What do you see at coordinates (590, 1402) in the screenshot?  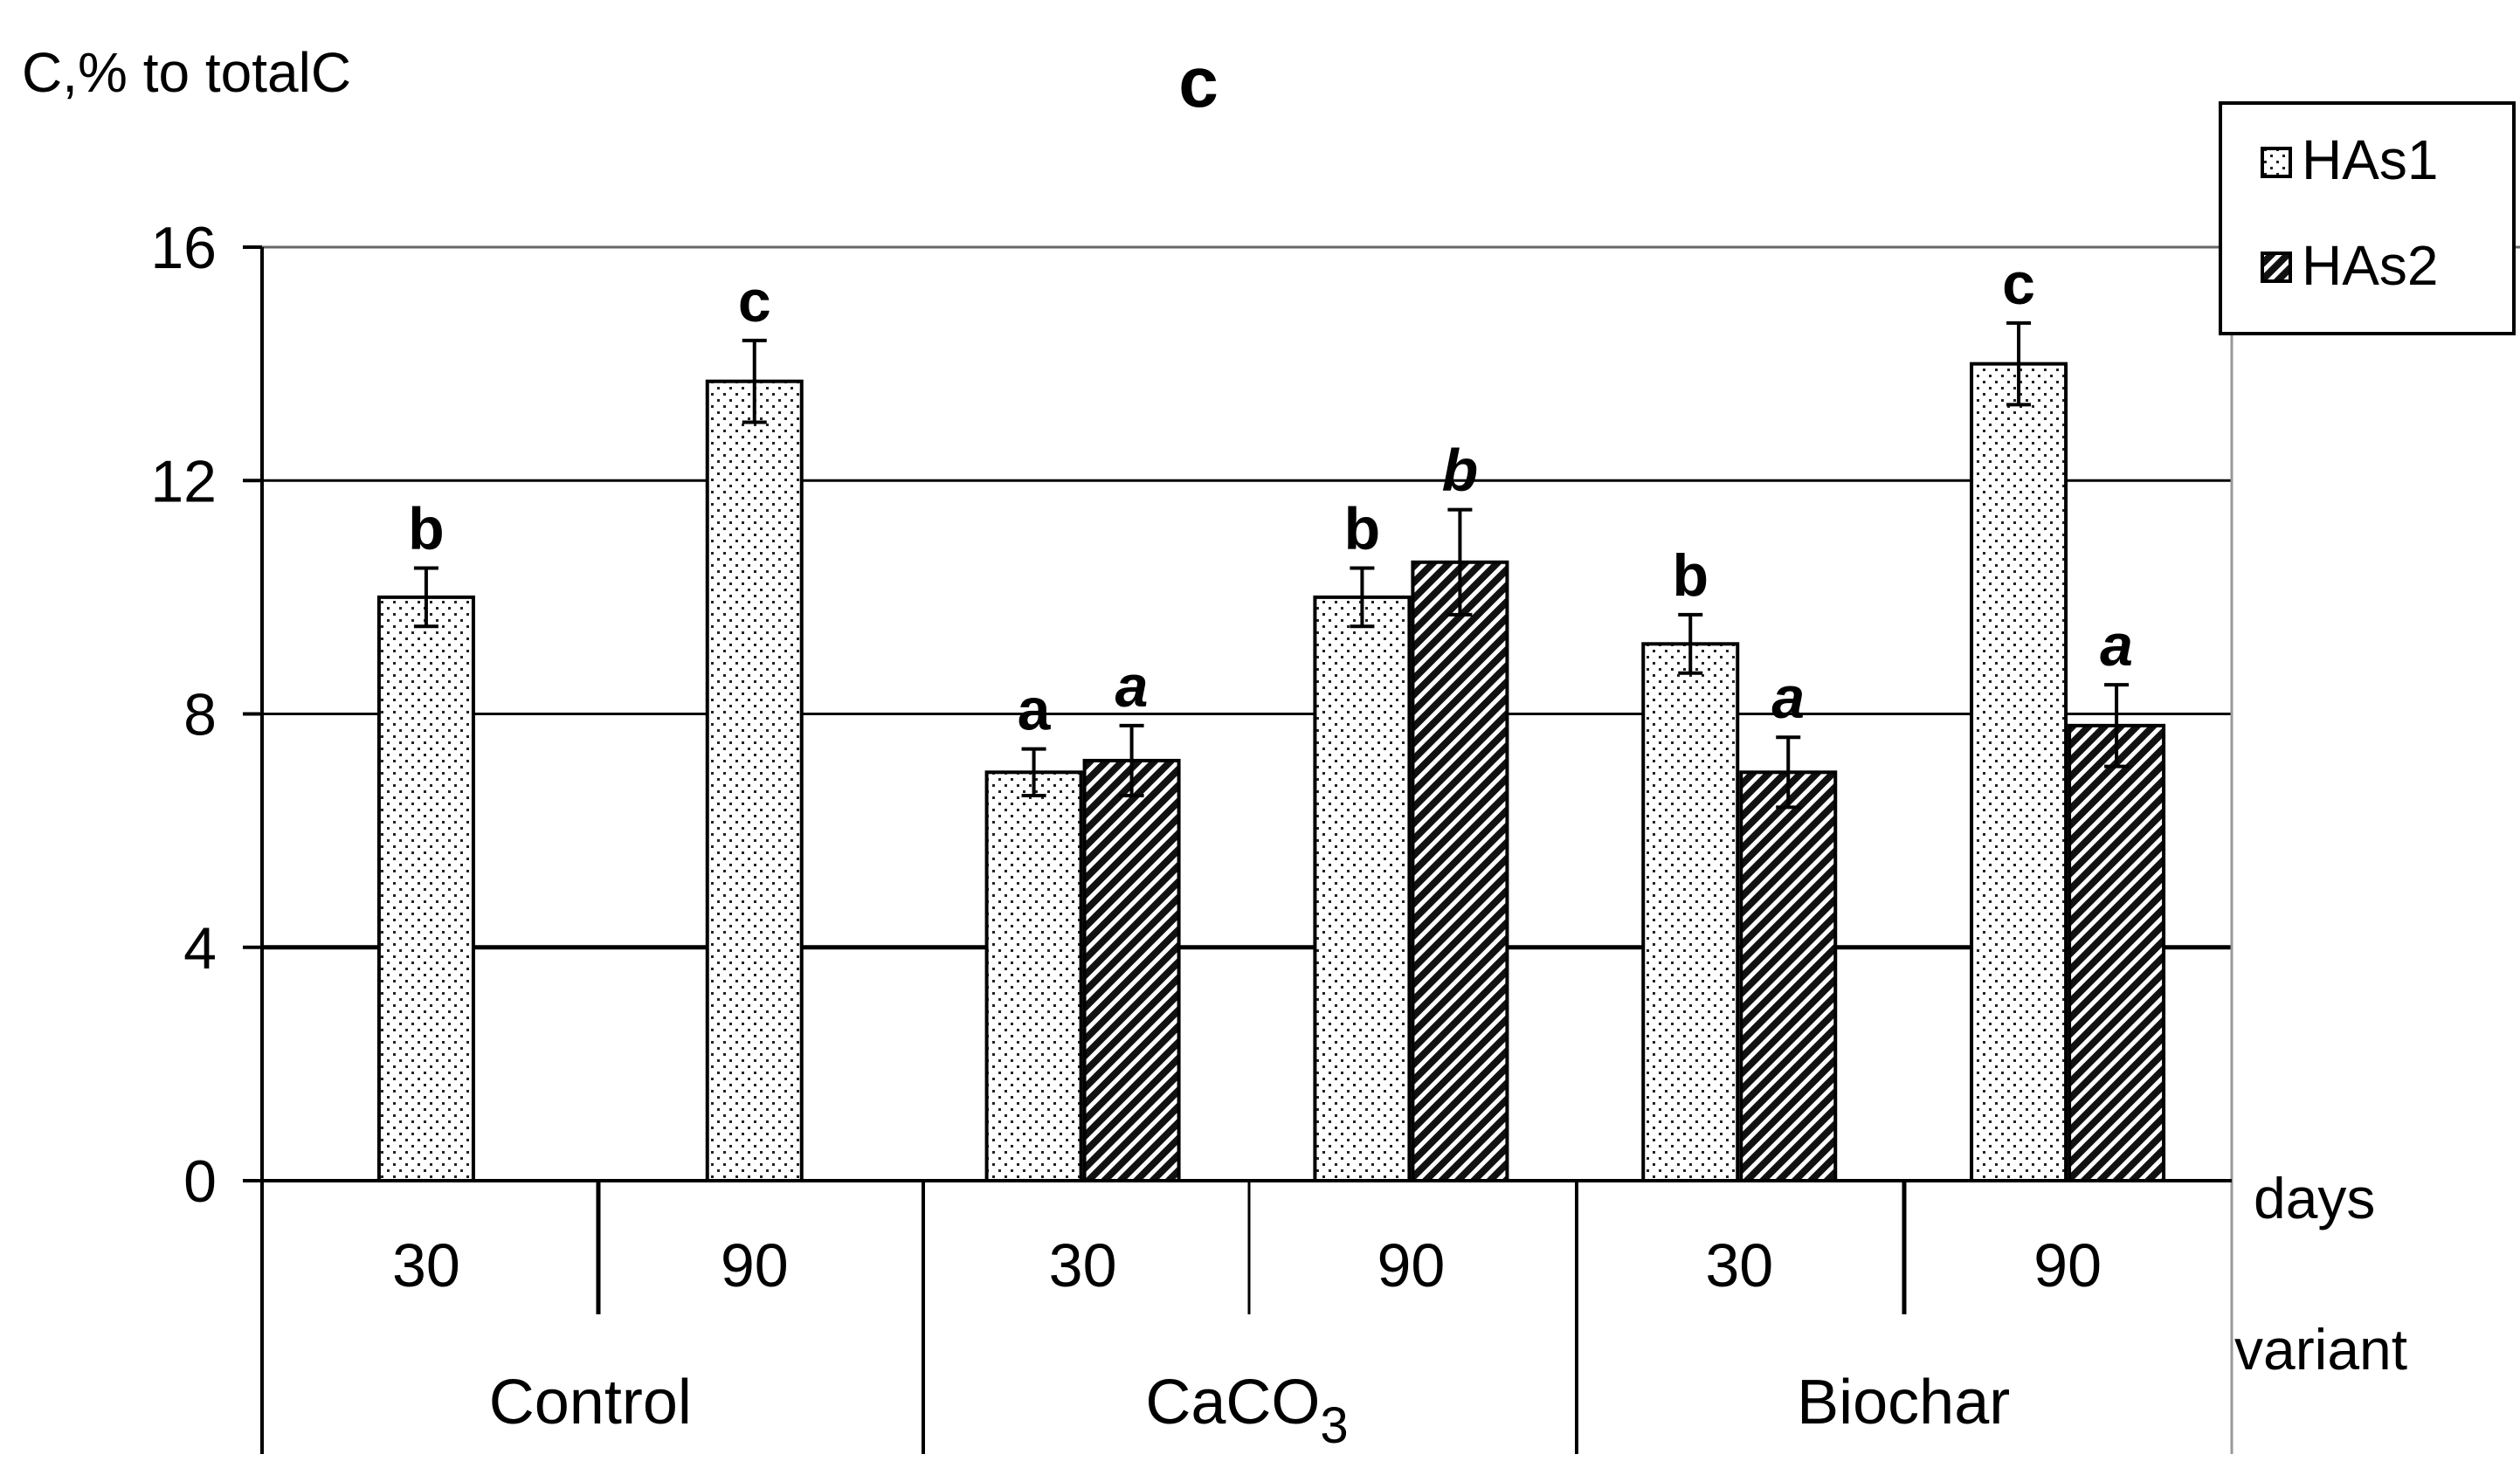 I see `variant-label: Control` at bounding box center [590, 1402].